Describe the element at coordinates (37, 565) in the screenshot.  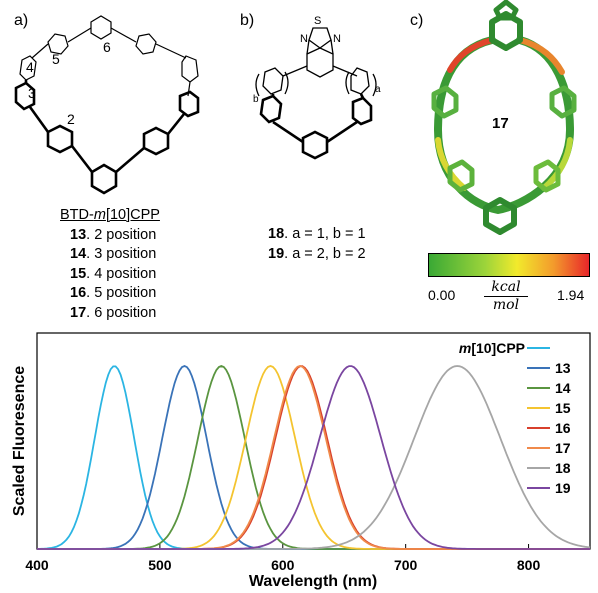
I see `x-tick-label: 400` at that location.